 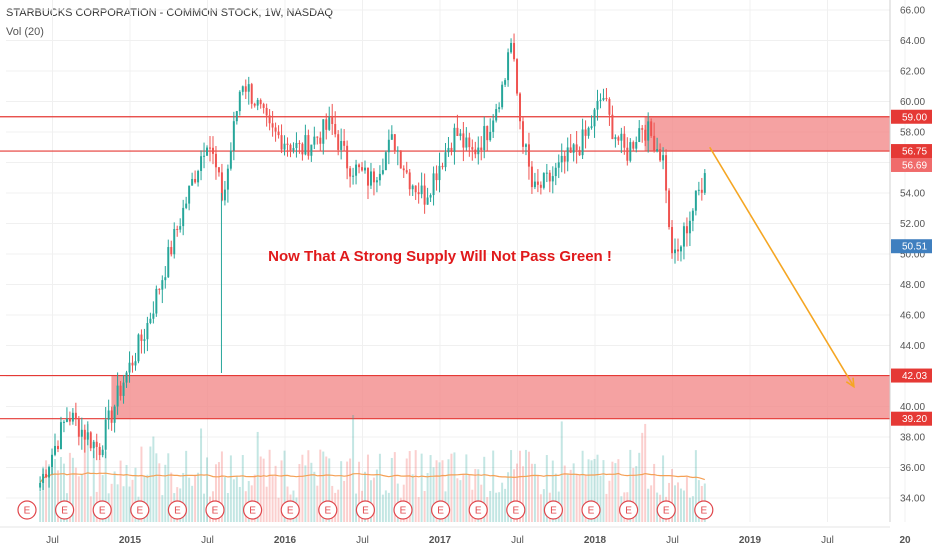 What do you see at coordinates (455, 536) in the screenshot?
I see `time-axis: Jul 2015 Jul 2016 Jul 2017 Jul 2018 Jul 2019 Jul 20` at bounding box center [455, 536].